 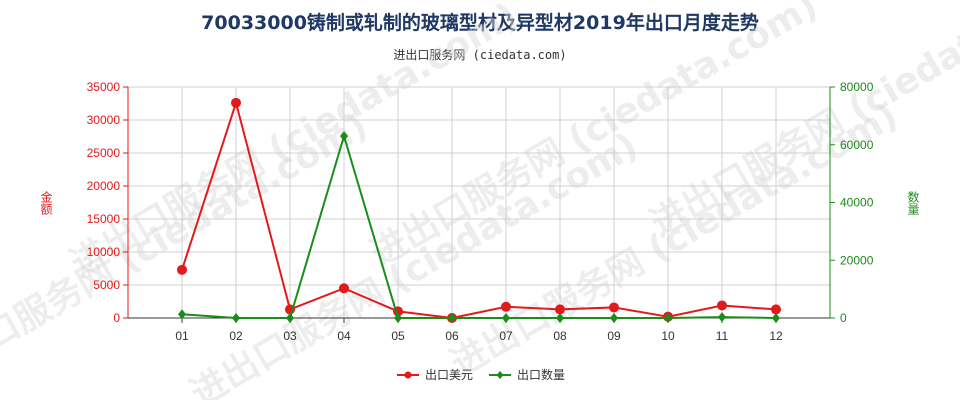 I want to click on y-right-tick-label: 40000, so click(x=857, y=203).